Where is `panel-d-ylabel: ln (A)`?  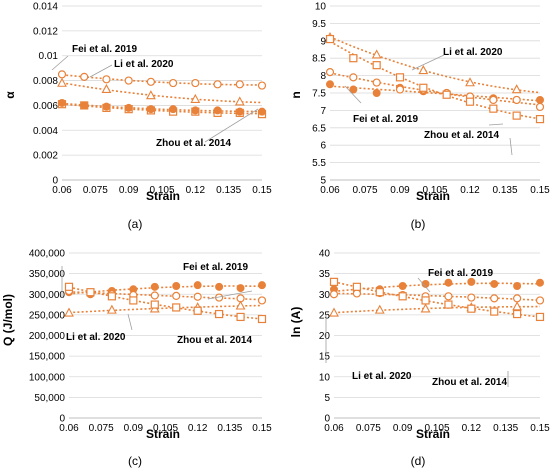 panel-d-ylabel: ln (A) is located at coordinates (296, 322).